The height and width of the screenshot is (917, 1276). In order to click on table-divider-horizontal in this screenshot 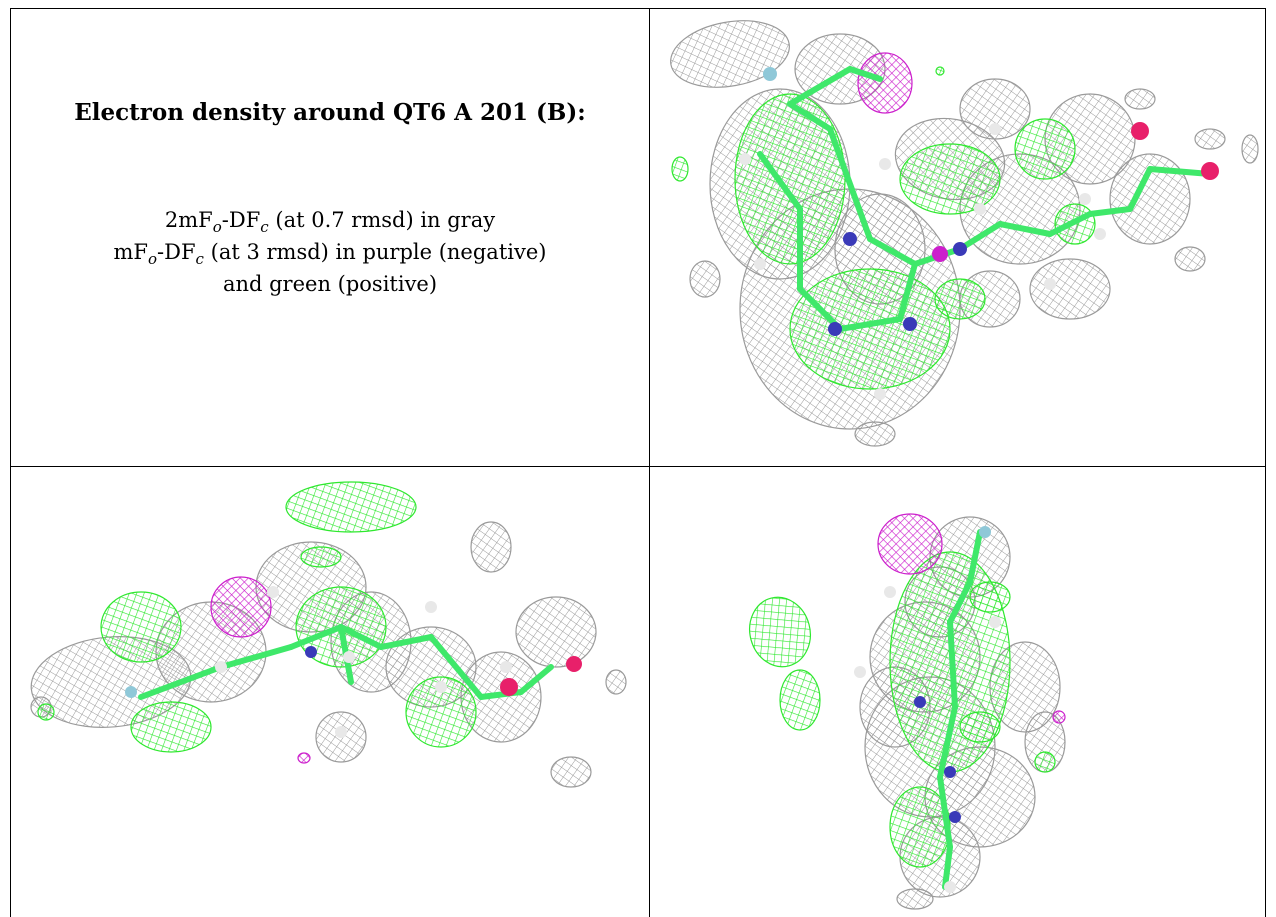, I will do `click(638, 466)`.